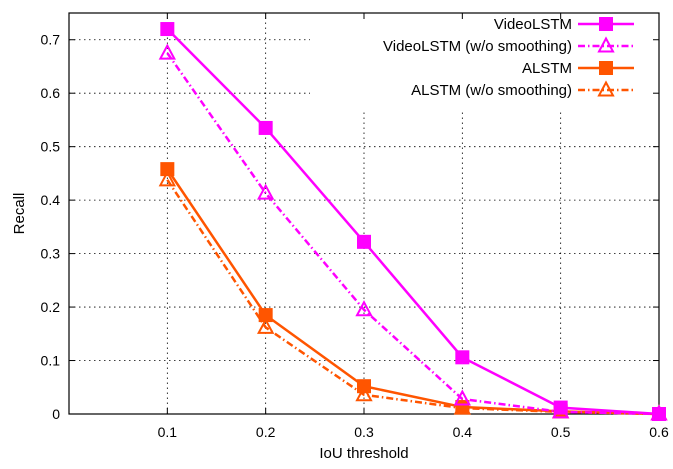 Image resolution: width=673 pixels, height=469 pixels. Describe the element at coordinates (51, 147) in the screenshot. I see `y-tick-label: 0.5` at that location.